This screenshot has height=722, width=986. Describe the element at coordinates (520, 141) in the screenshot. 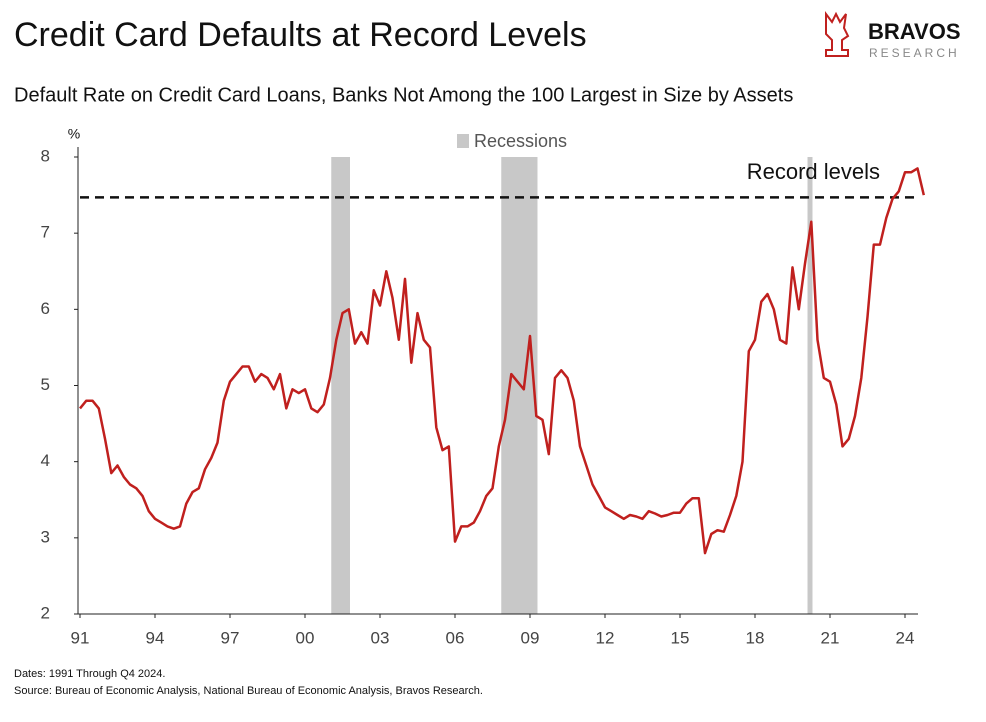

I see `legend-label: Recessions` at that location.